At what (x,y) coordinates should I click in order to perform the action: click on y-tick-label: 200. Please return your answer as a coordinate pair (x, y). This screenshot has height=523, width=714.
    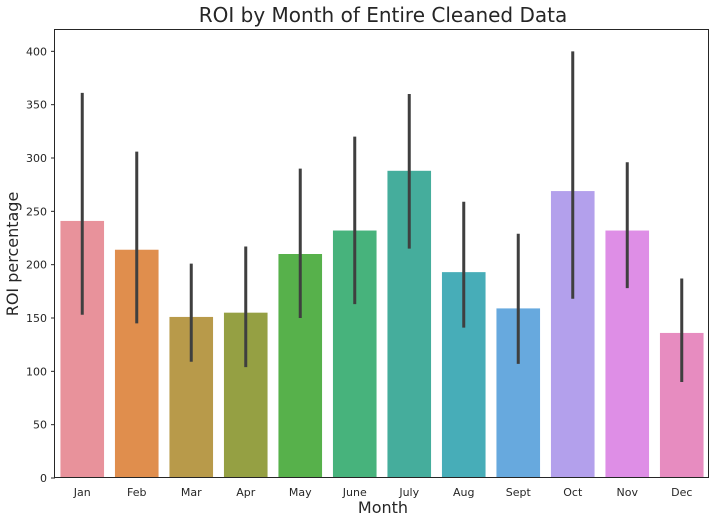
    Looking at the image, I should click on (36, 265).